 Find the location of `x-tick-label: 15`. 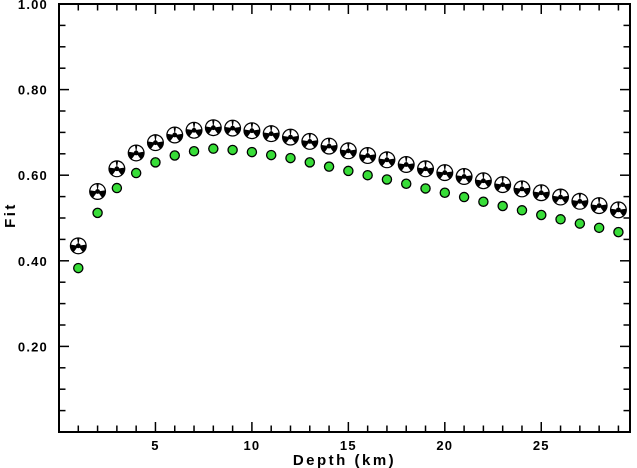

x-tick-label: 15 is located at coordinates (348, 445).